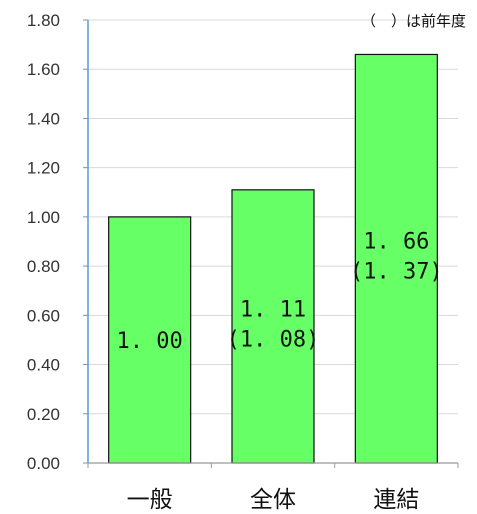  What do you see at coordinates (413, 21) in the screenshot?
I see `previous-year-note: （ ）は前年度` at bounding box center [413, 21].